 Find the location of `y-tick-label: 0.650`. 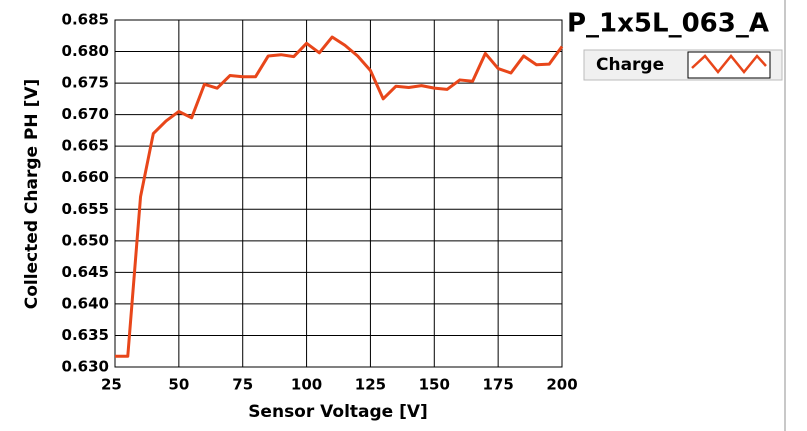

y-tick-label: 0.650 is located at coordinates (85, 240).